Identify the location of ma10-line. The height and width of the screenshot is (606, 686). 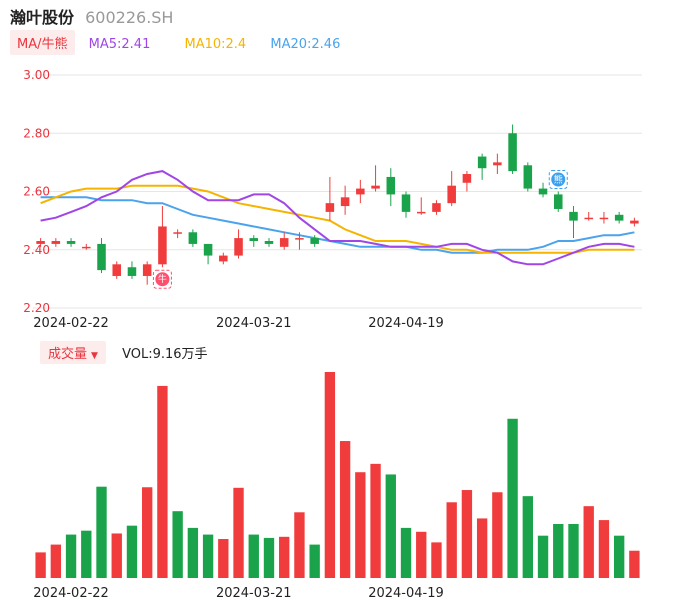
(337, 219).